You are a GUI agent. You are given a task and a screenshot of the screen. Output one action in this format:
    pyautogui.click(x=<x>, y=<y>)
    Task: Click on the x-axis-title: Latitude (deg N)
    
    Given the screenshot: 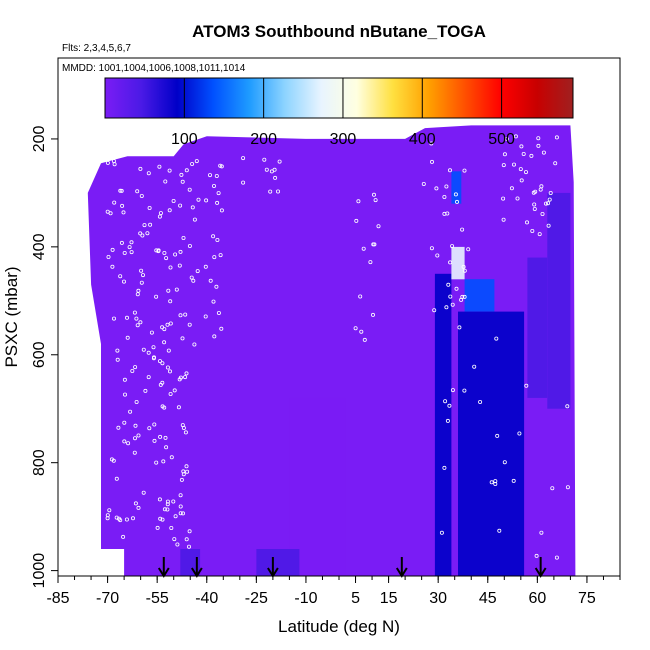 What is the action you would take?
    pyautogui.click(x=339, y=626)
    